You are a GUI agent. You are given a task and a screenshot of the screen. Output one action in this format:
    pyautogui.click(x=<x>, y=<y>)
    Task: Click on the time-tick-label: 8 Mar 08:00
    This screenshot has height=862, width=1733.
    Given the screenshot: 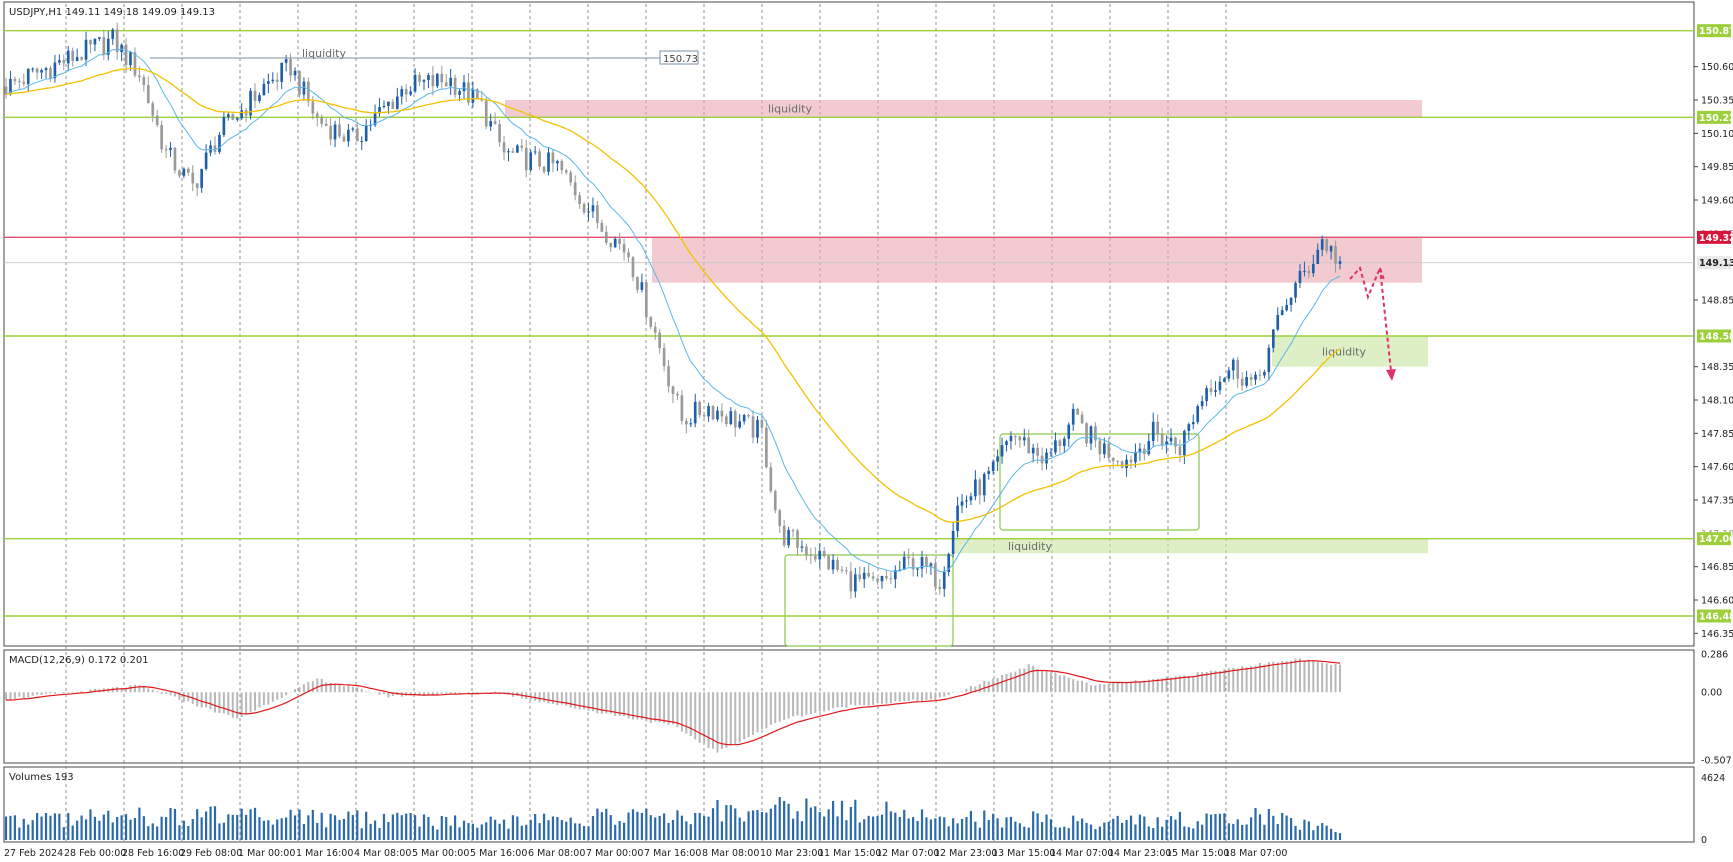 What is the action you would take?
    pyautogui.click(x=730, y=853)
    